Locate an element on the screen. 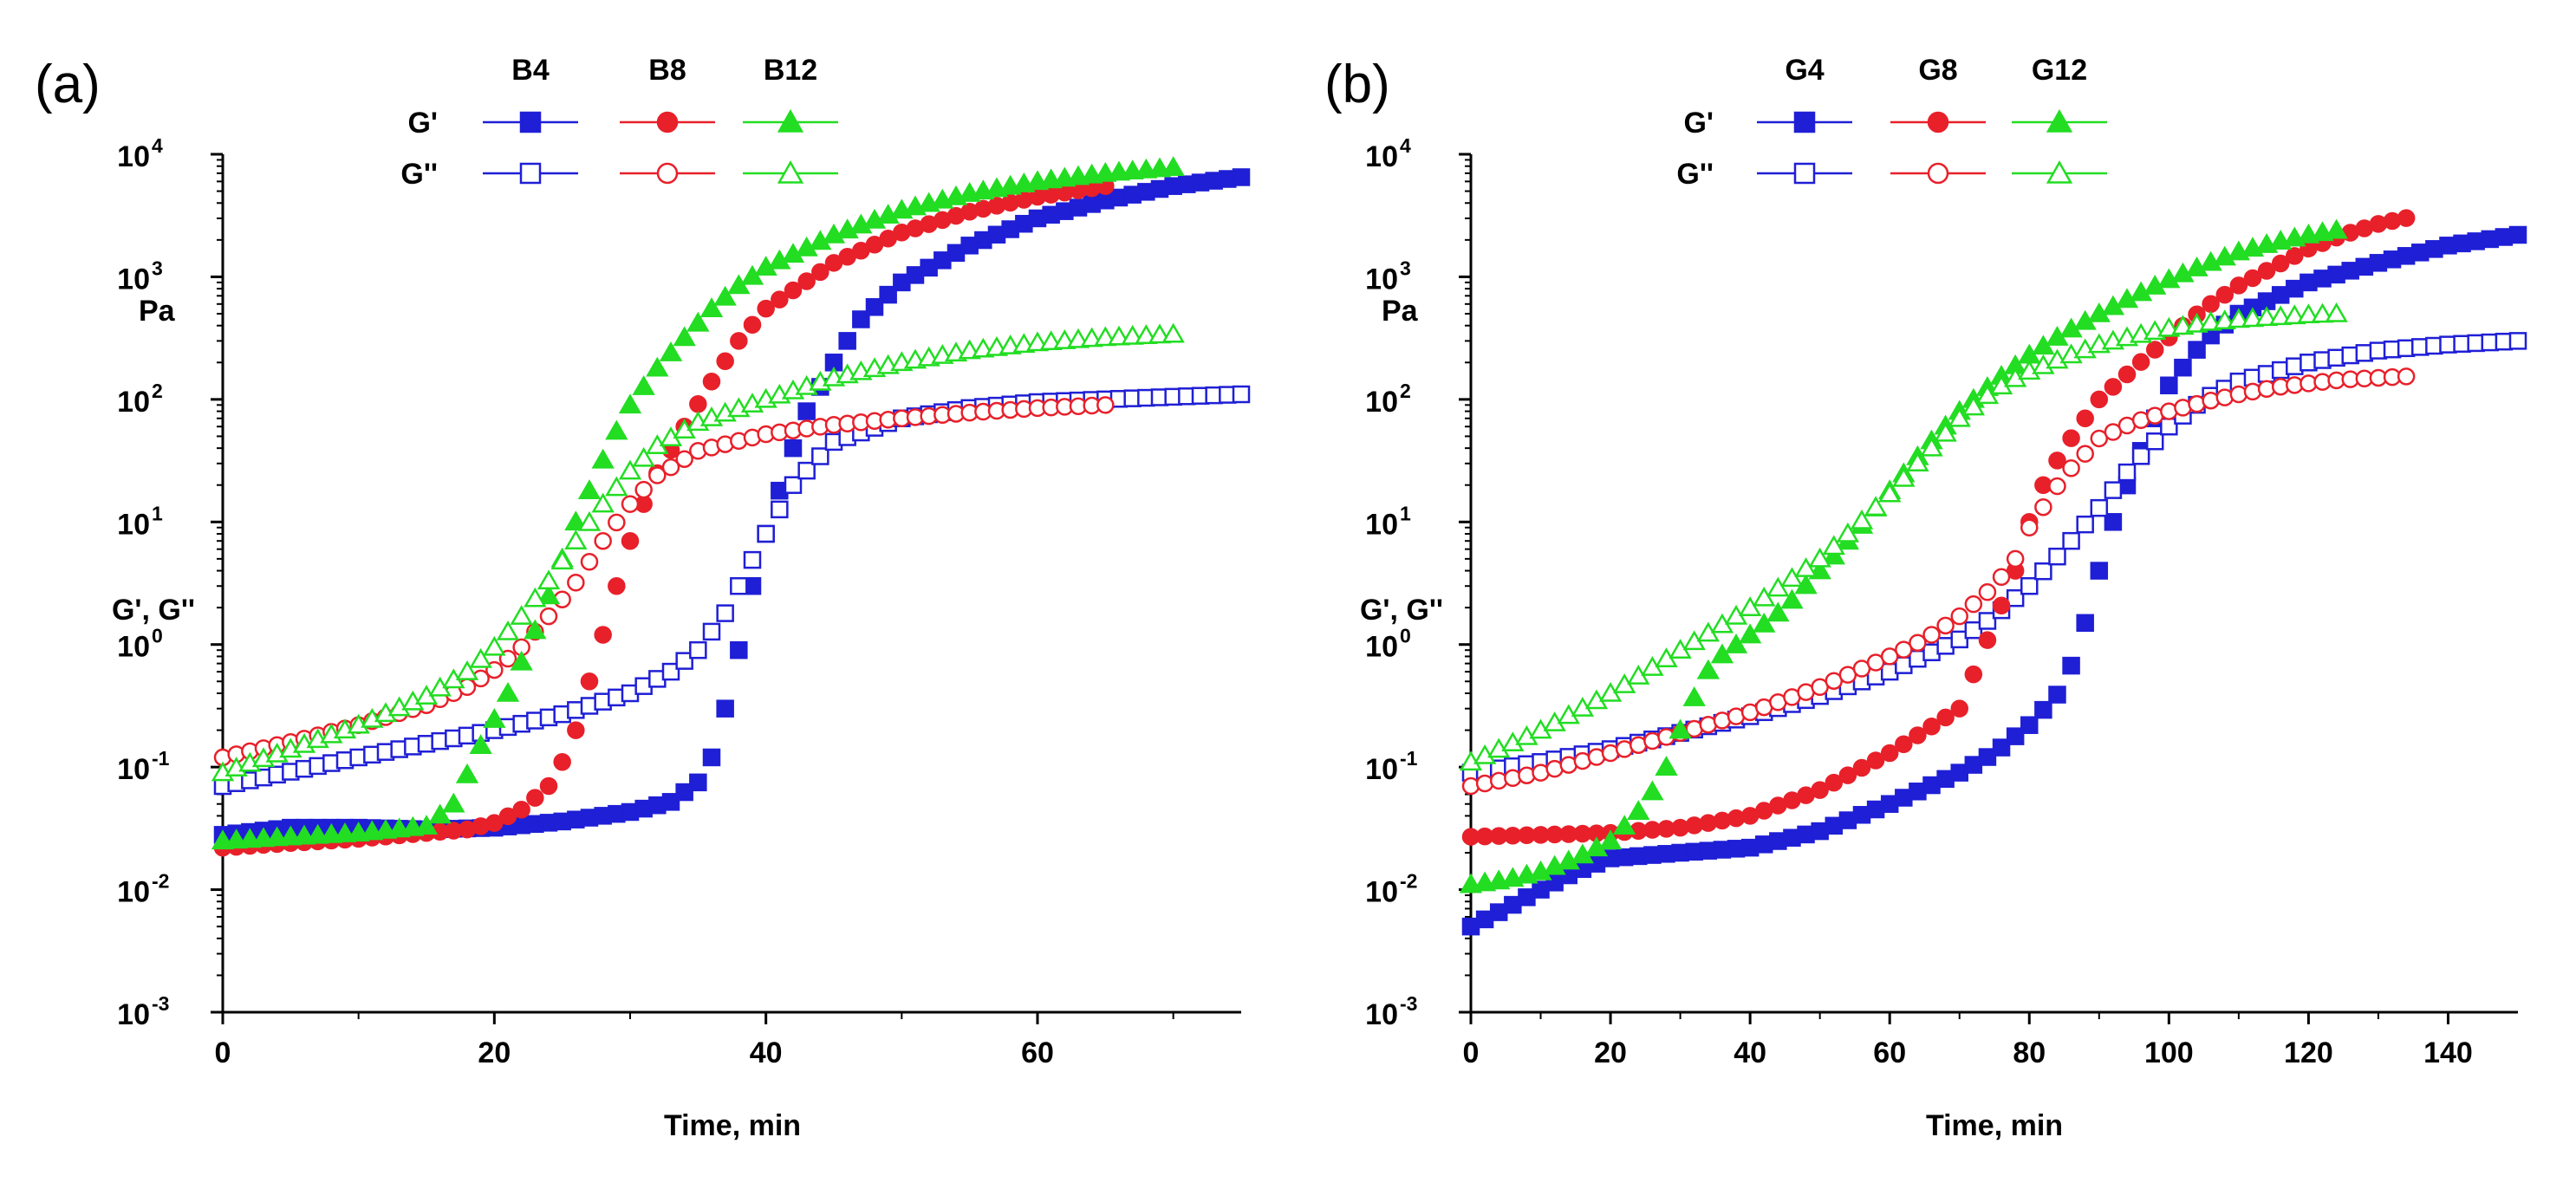  series-b12-g- is located at coordinates (698, 552).